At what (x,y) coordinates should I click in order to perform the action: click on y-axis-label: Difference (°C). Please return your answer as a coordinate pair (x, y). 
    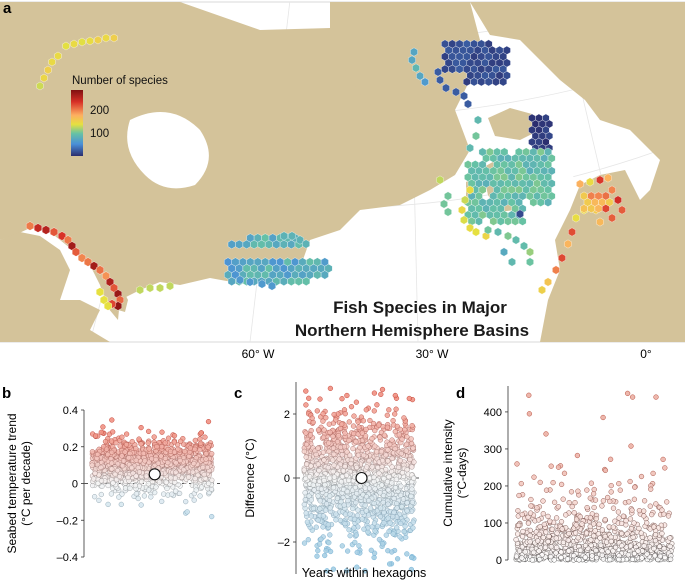
    Looking at the image, I should click on (250, 477).